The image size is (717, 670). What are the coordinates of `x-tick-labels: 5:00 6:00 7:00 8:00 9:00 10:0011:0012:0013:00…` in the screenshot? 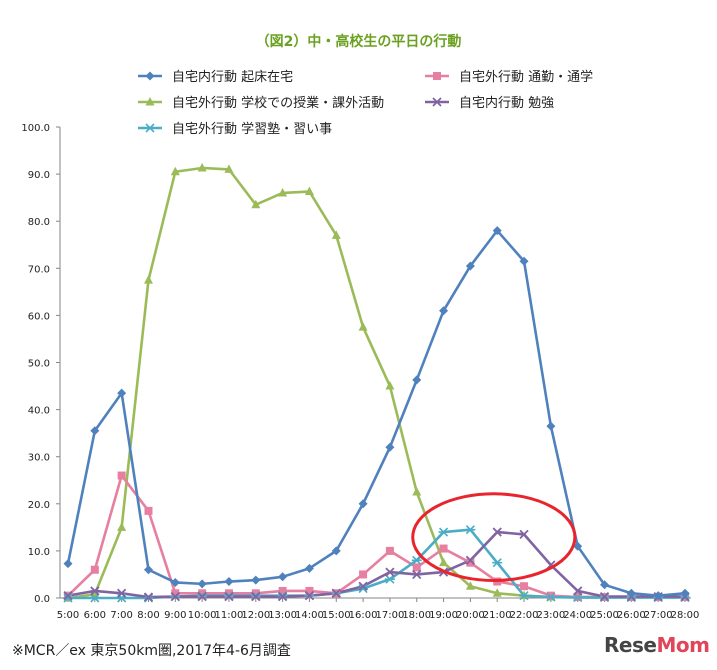 It's located at (378, 615).